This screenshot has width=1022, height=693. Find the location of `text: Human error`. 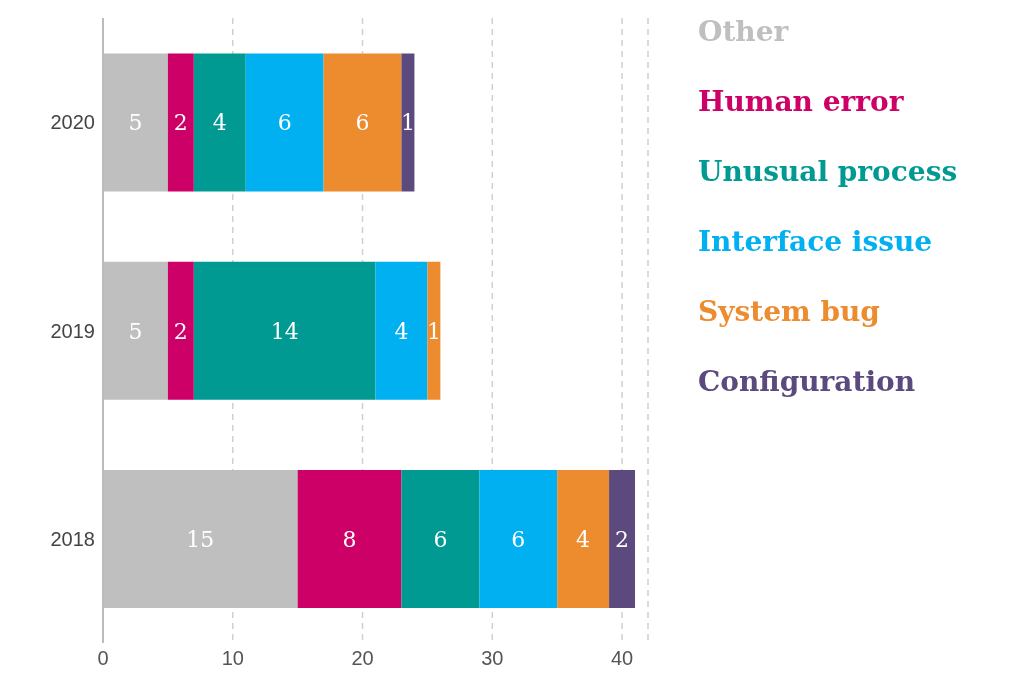

text: Human error is located at coordinates (801, 102).